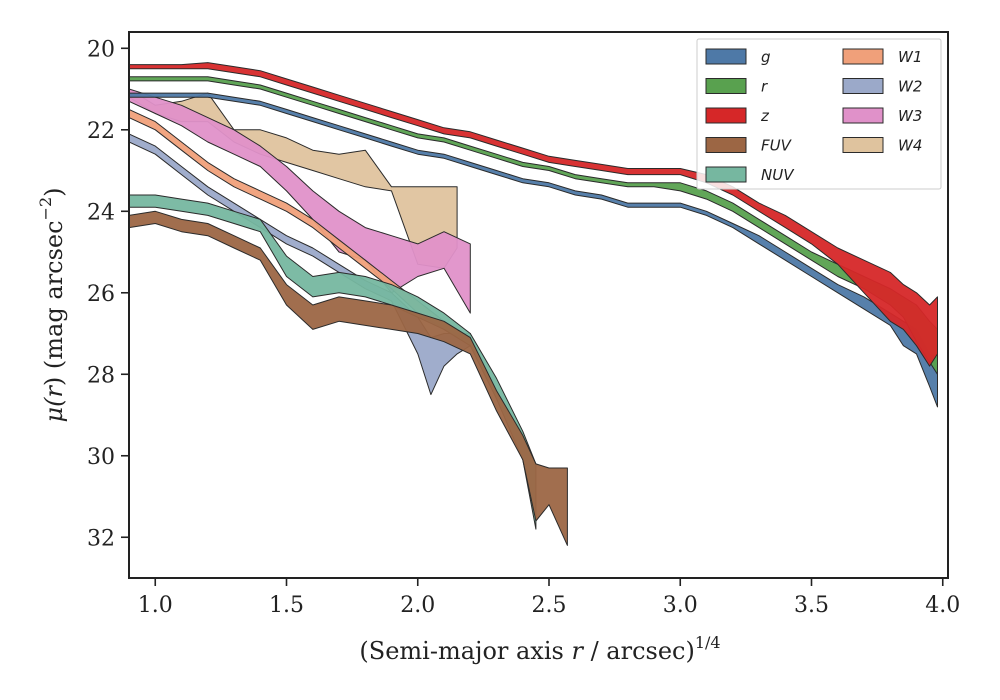  Describe the element at coordinates (101, 131) in the screenshot. I see `y-tick-label: 22` at that location.